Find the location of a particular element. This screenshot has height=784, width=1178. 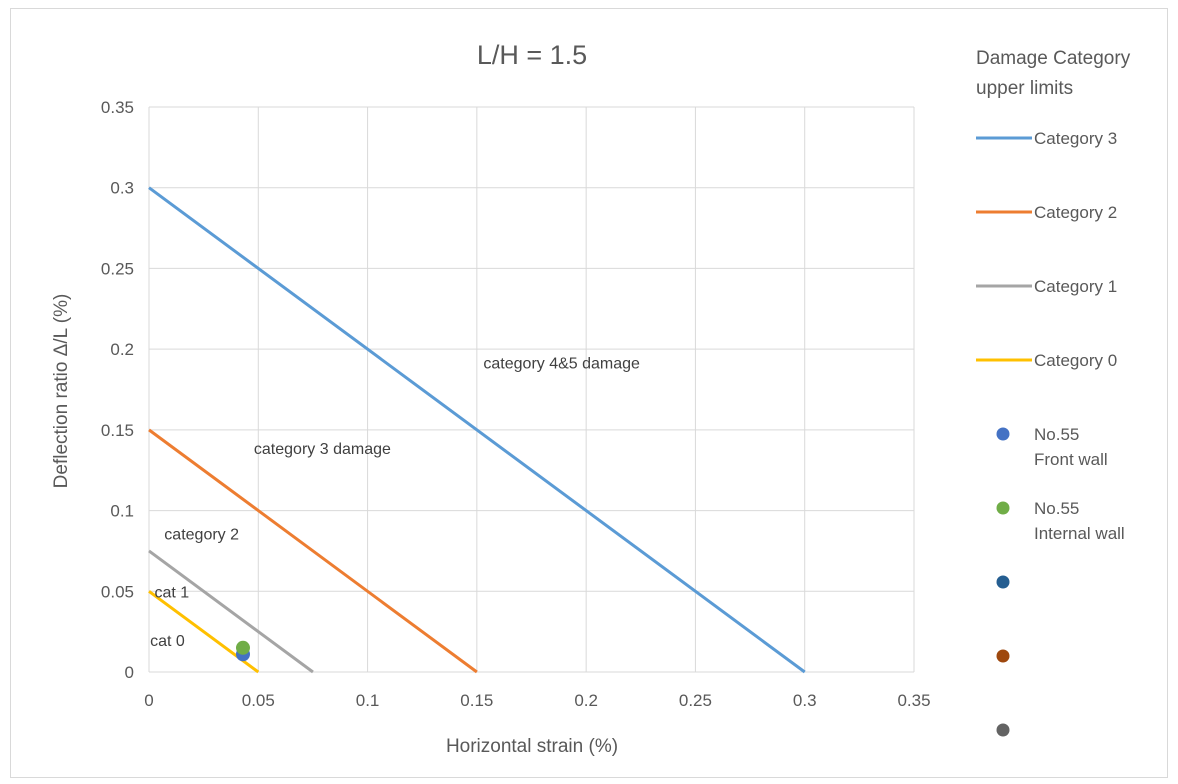

x-tick-label: 0.15 is located at coordinates (476, 700).